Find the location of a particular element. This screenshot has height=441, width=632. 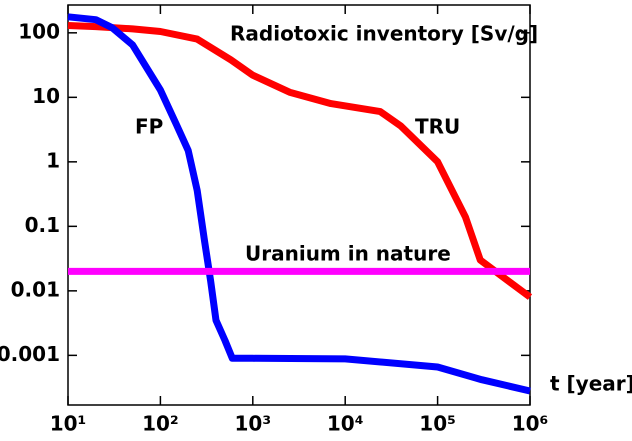

y-tick-label: 10 is located at coordinates (46, 96).